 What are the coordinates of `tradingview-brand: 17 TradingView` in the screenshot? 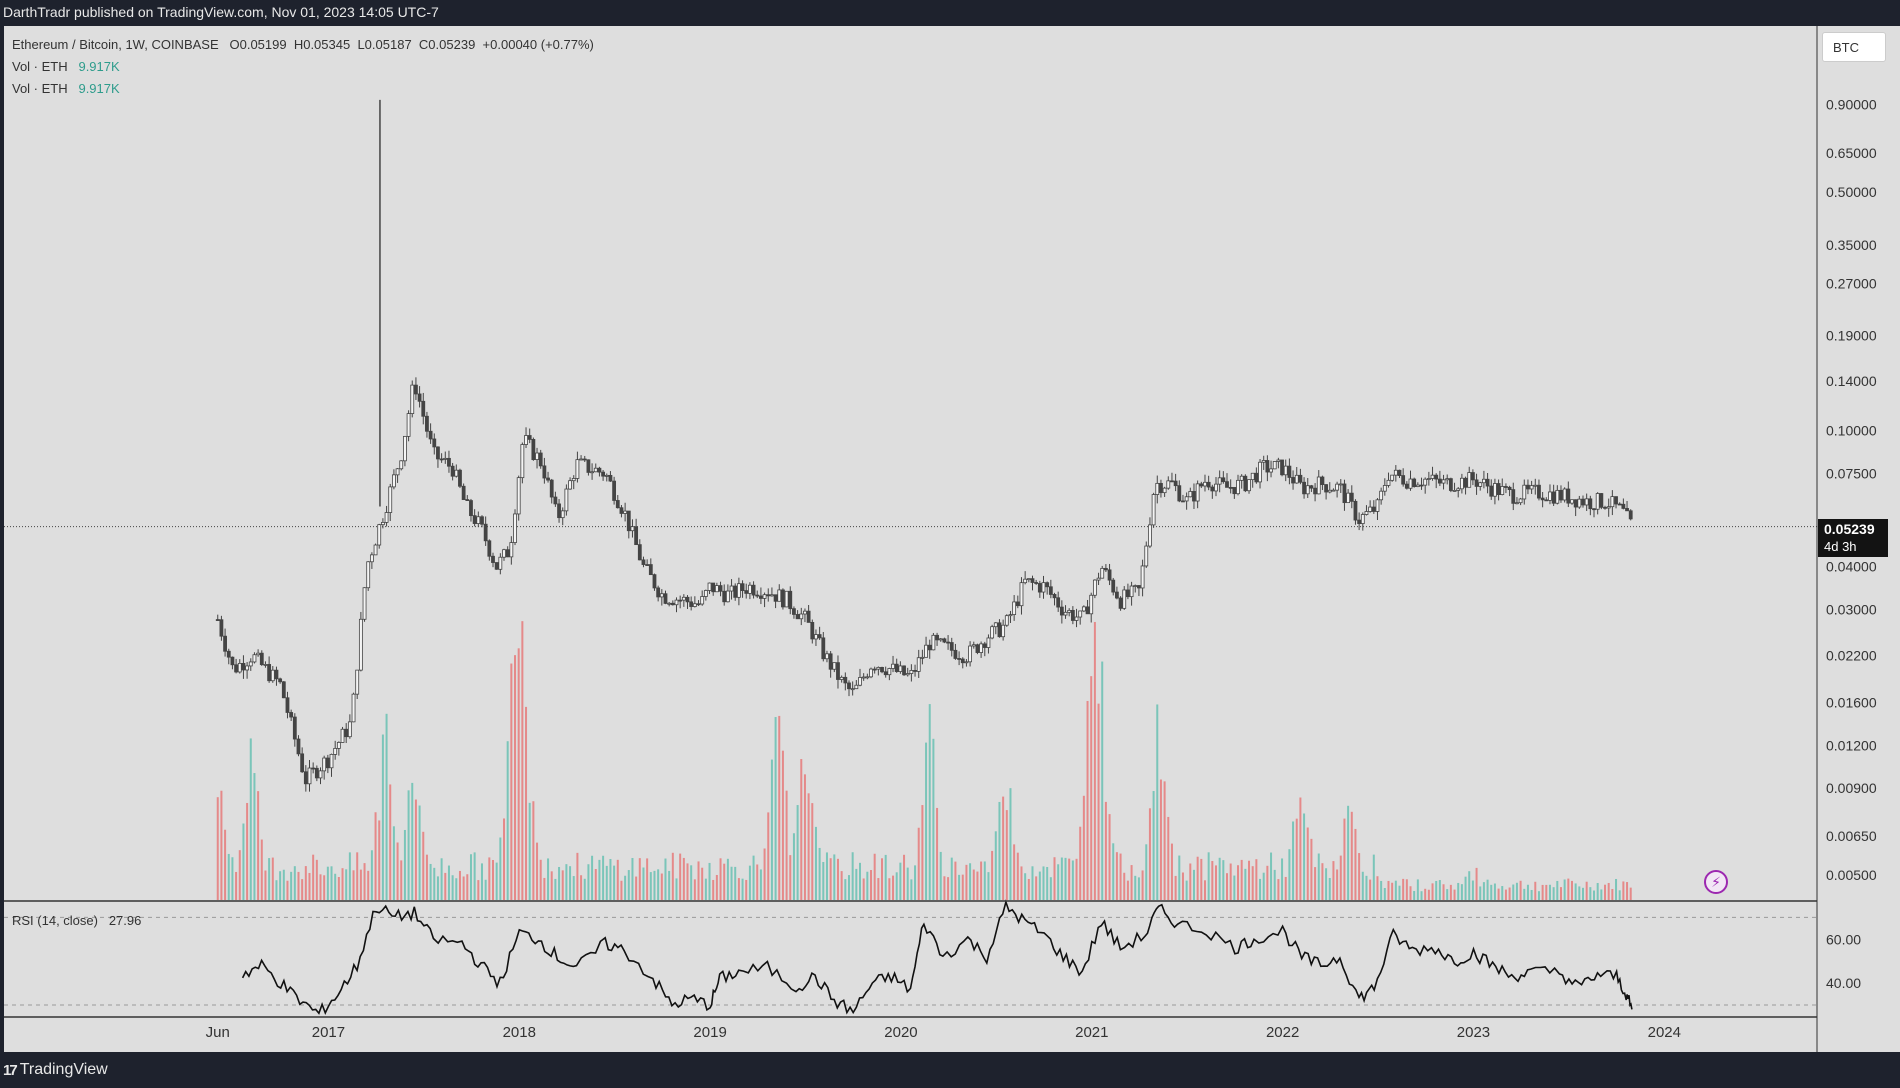 It's located at (55, 1070).